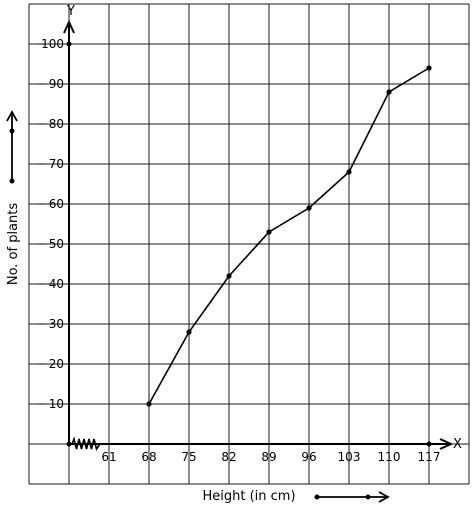 The image size is (474, 510). What do you see at coordinates (69, 26) in the screenshot?
I see `y-axis-arrowhead` at bounding box center [69, 26].